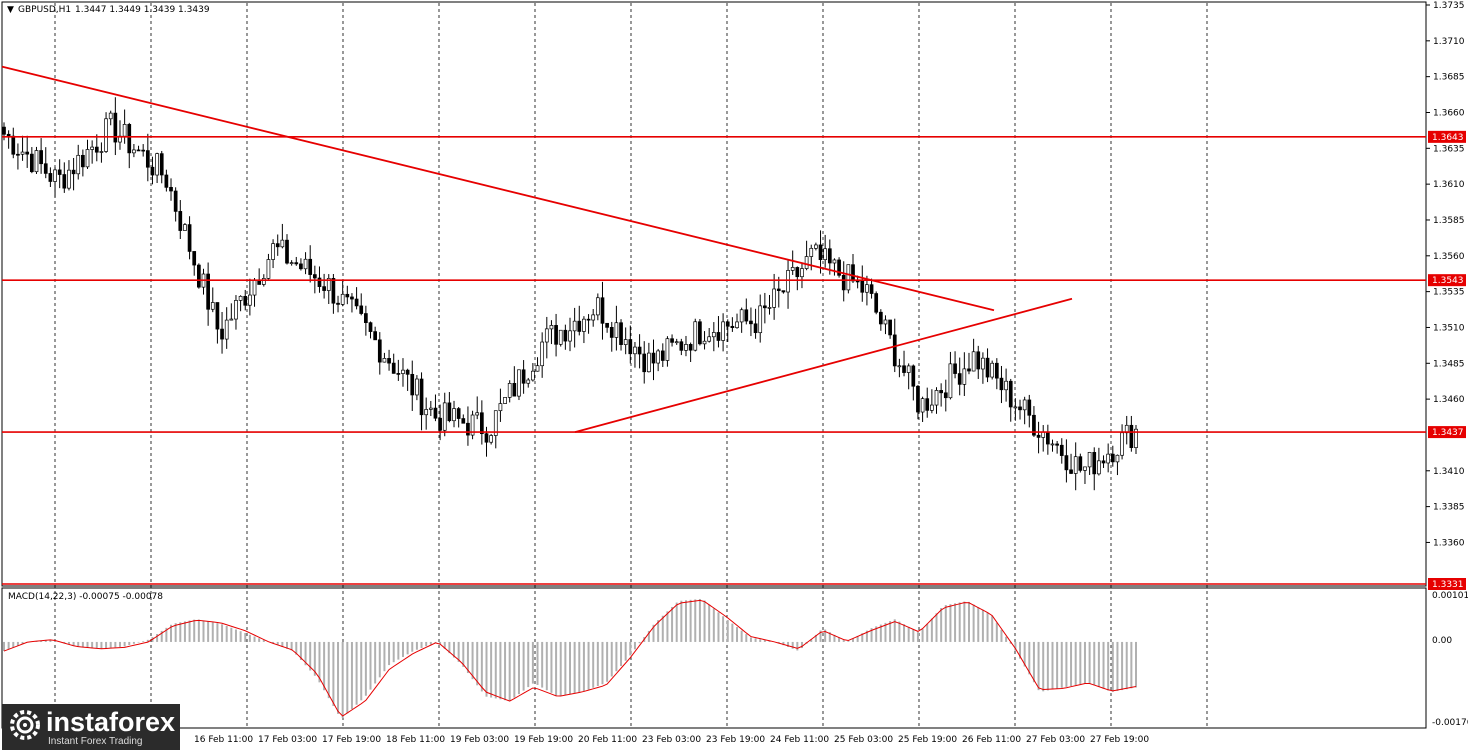  I want to click on price-tick-label: 1.3385, so click(1449, 508).